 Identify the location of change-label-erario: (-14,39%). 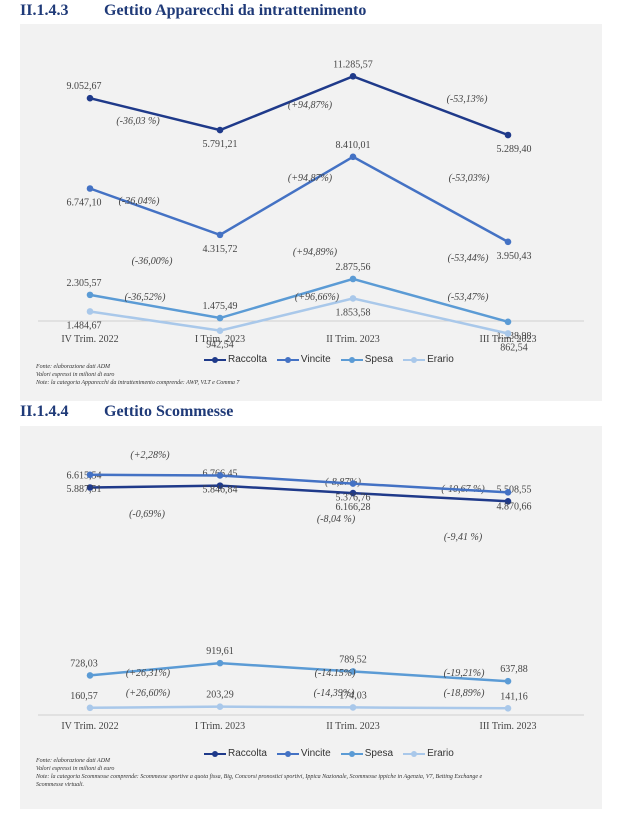
(334, 693).